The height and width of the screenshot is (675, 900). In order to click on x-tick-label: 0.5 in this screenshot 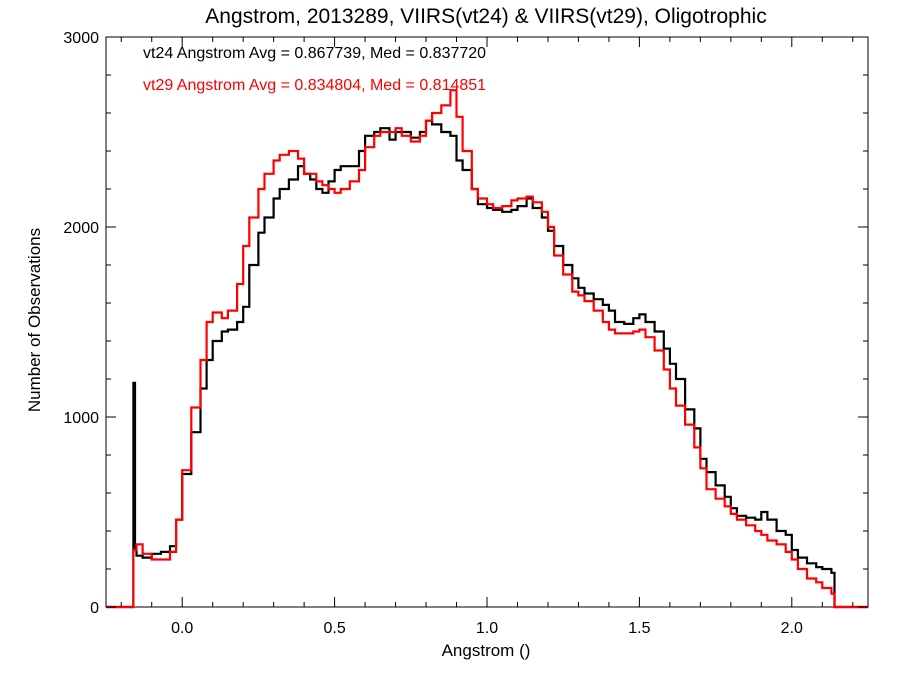, I will do `click(334, 628)`.